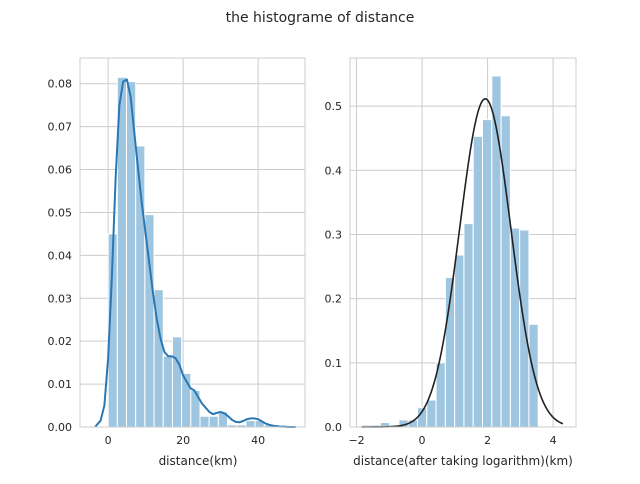 Image resolution: width=640 pixels, height=484 pixels. Describe the element at coordinates (60, 127) in the screenshot. I see `y-tick-label: 0.07` at that location.